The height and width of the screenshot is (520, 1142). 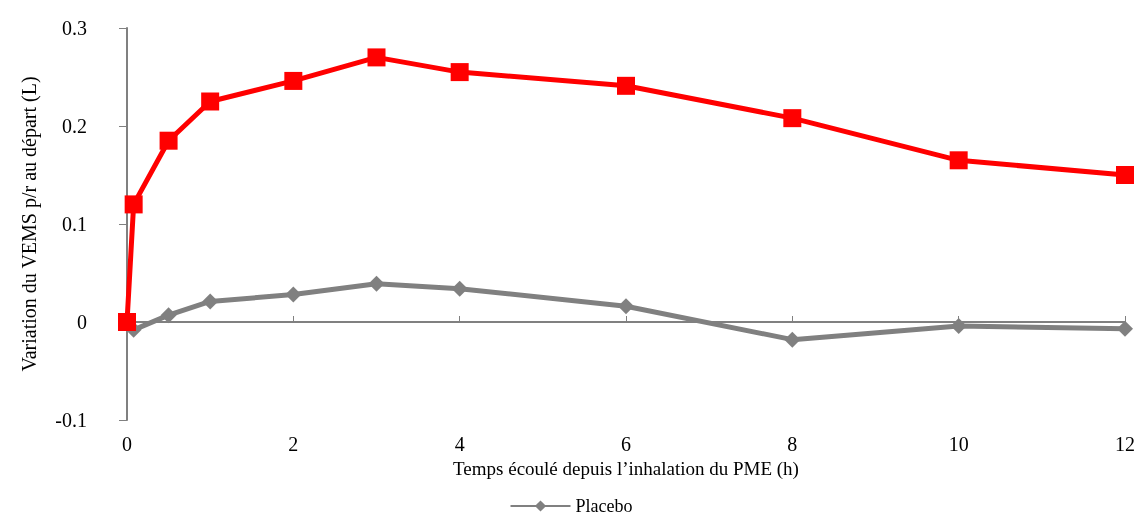 I want to click on x-tick-label: 10, so click(x=958, y=444).